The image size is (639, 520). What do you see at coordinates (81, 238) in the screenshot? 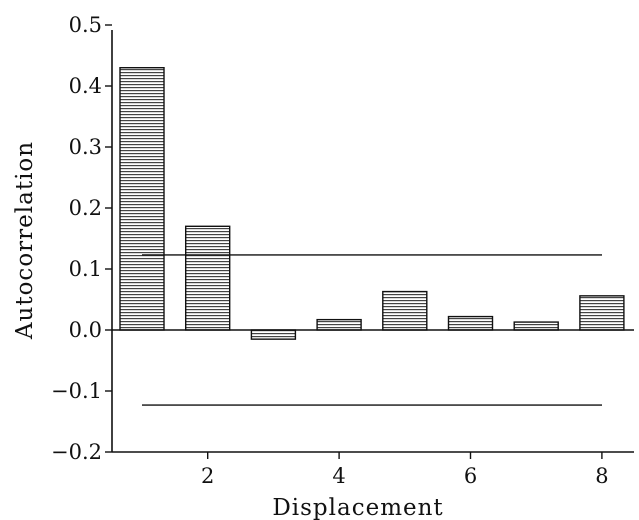
I see `y-ticks-group: −0.2 −0.1 0.0 0.1 0.2 0.3 0.4 0.5` at bounding box center [81, 238].